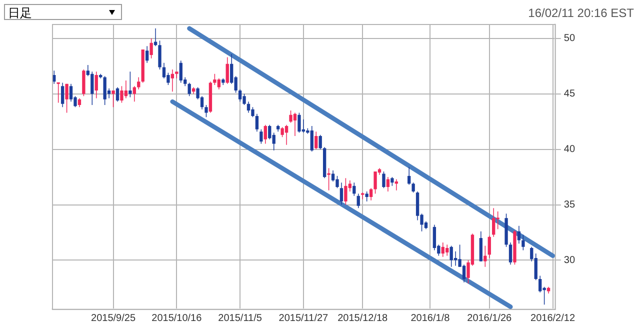 This screenshot has width=640, height=333. What do you see at coordinates (489, 318) in the screenshot?
I see `x-tick-label: 2016/1/26` at bounding box center [489, 318].